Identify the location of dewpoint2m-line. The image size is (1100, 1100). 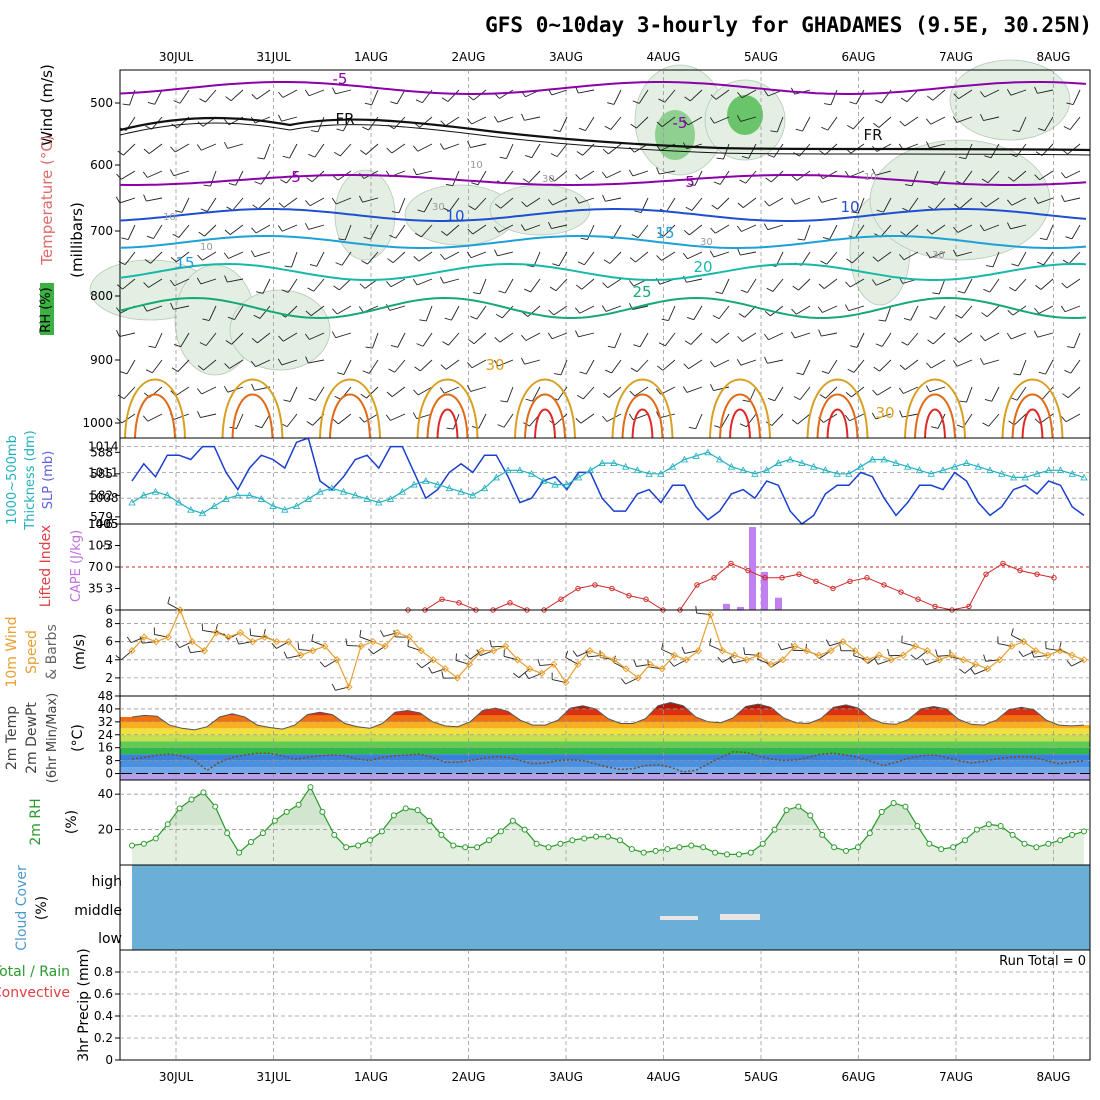
(608, 761).